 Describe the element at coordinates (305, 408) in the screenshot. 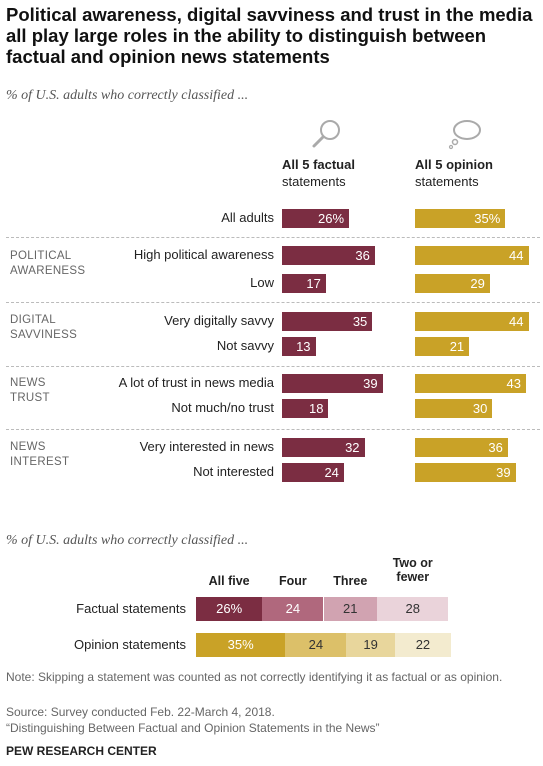

I see `factual-bar: 18` at that location.